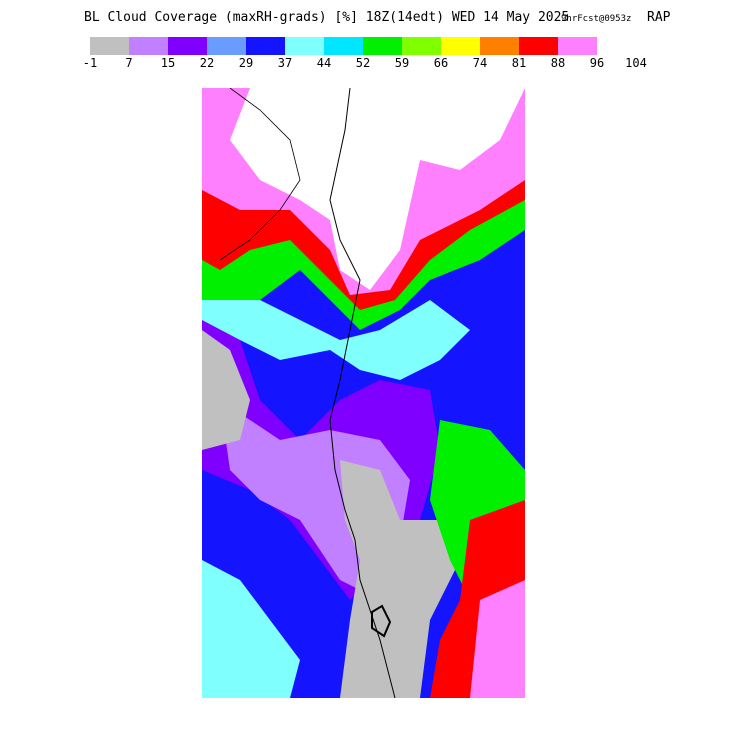 This screenshot has width=729, height=729. Describe the element at coordinates (480, 63) in the screenshot. I see `colorbar-label: 74` at that location.